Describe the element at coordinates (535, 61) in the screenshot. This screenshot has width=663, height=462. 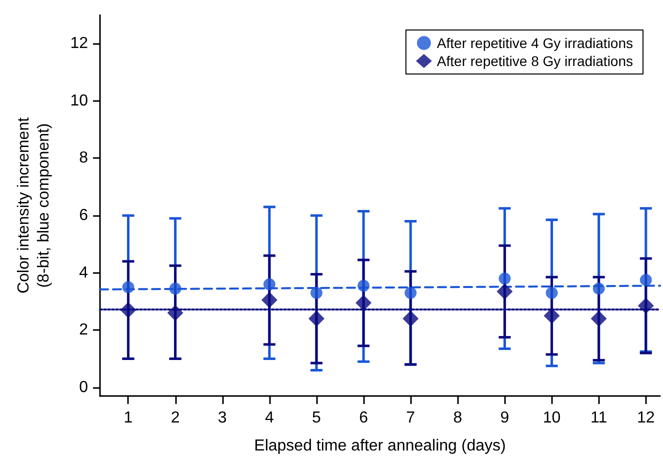
I see `legend-label: After repetitive 8 Gy irradiations` at that location.